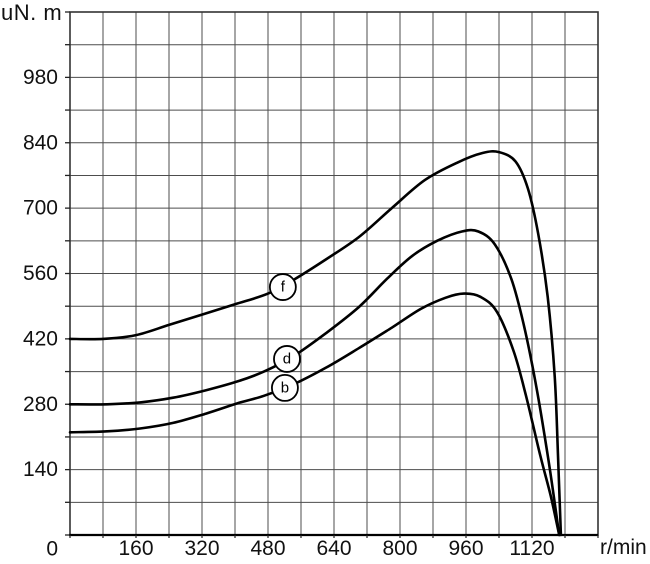 The height and width of the screenshot is (564, 650). What do you see at coordinates (52, 549) in the screenshot?
I see `y-tick-label: 0` at bounding box center [52, 549].